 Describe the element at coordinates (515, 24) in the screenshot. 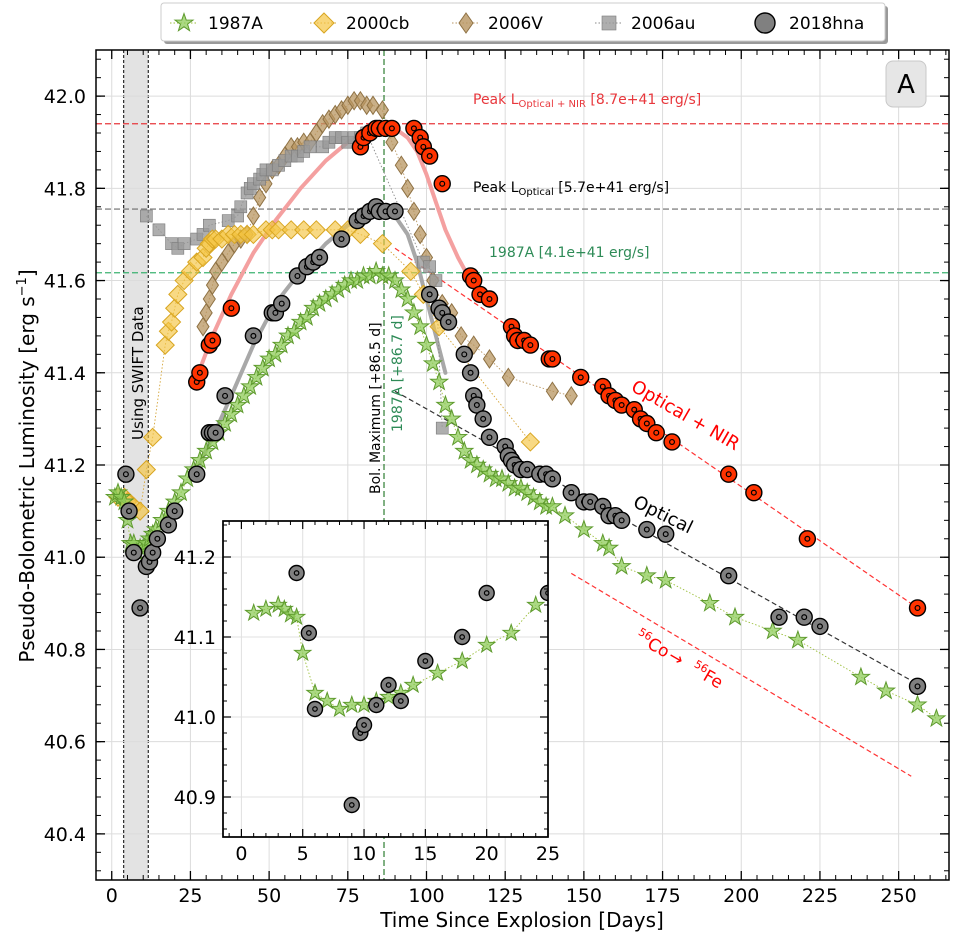

I see `legend-label: 2006V` at that location.